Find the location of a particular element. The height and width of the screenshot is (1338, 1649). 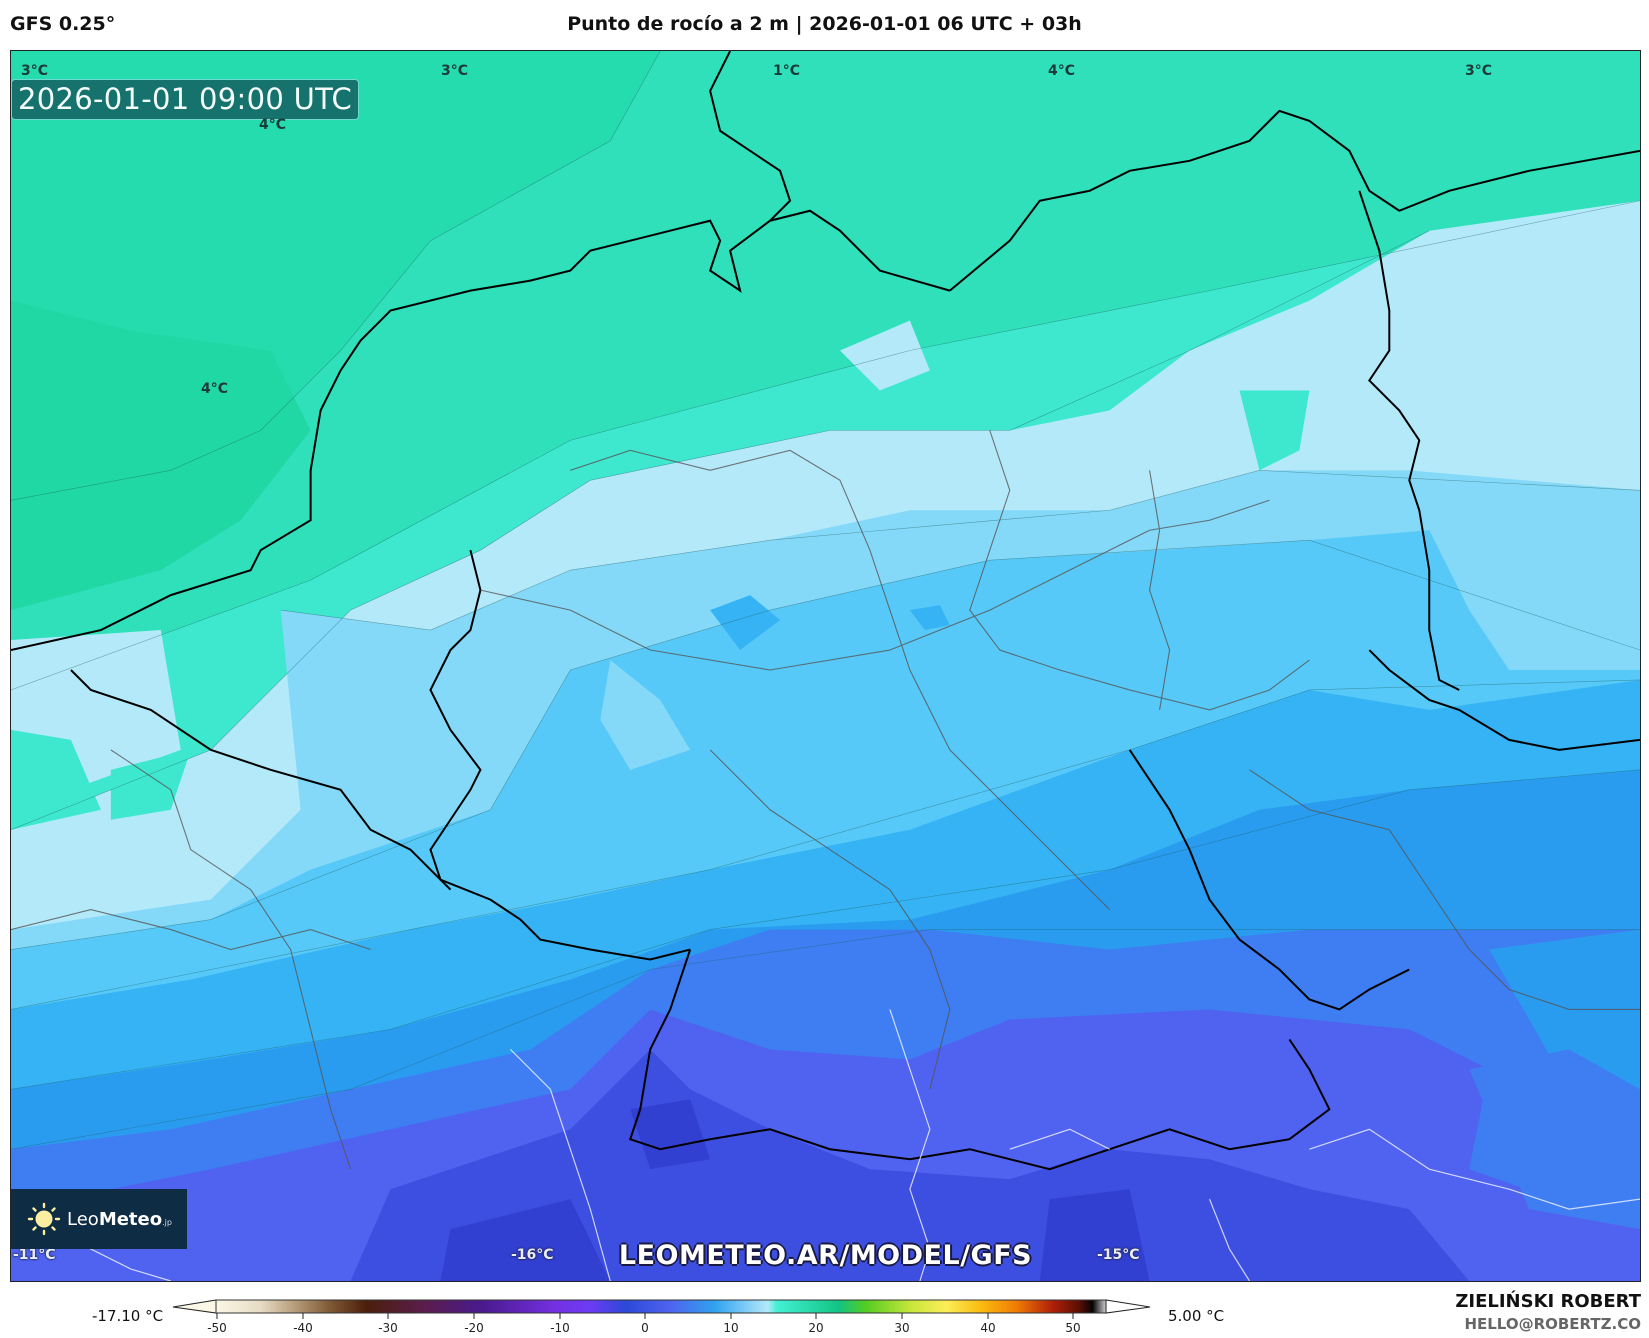

colorbar-tick: -50 is located at coordinates (217, 1328).